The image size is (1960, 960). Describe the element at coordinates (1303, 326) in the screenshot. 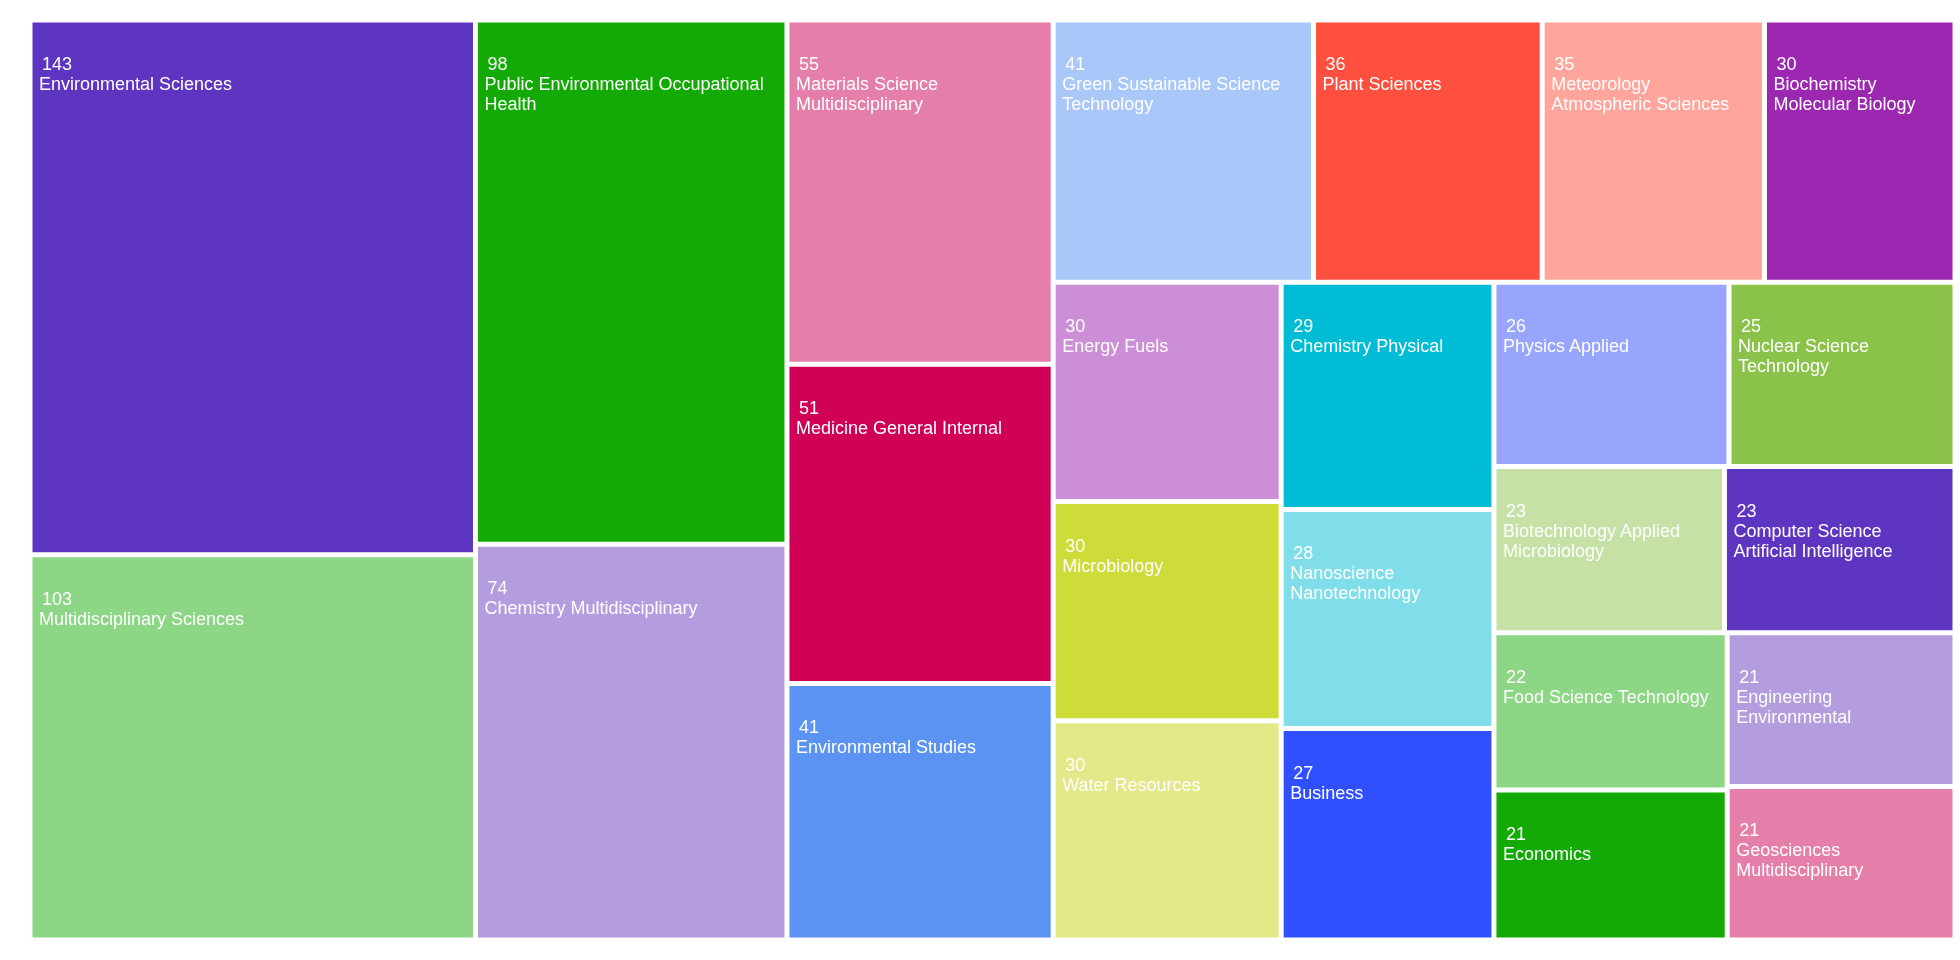

I see `data-label: 29` at that location.